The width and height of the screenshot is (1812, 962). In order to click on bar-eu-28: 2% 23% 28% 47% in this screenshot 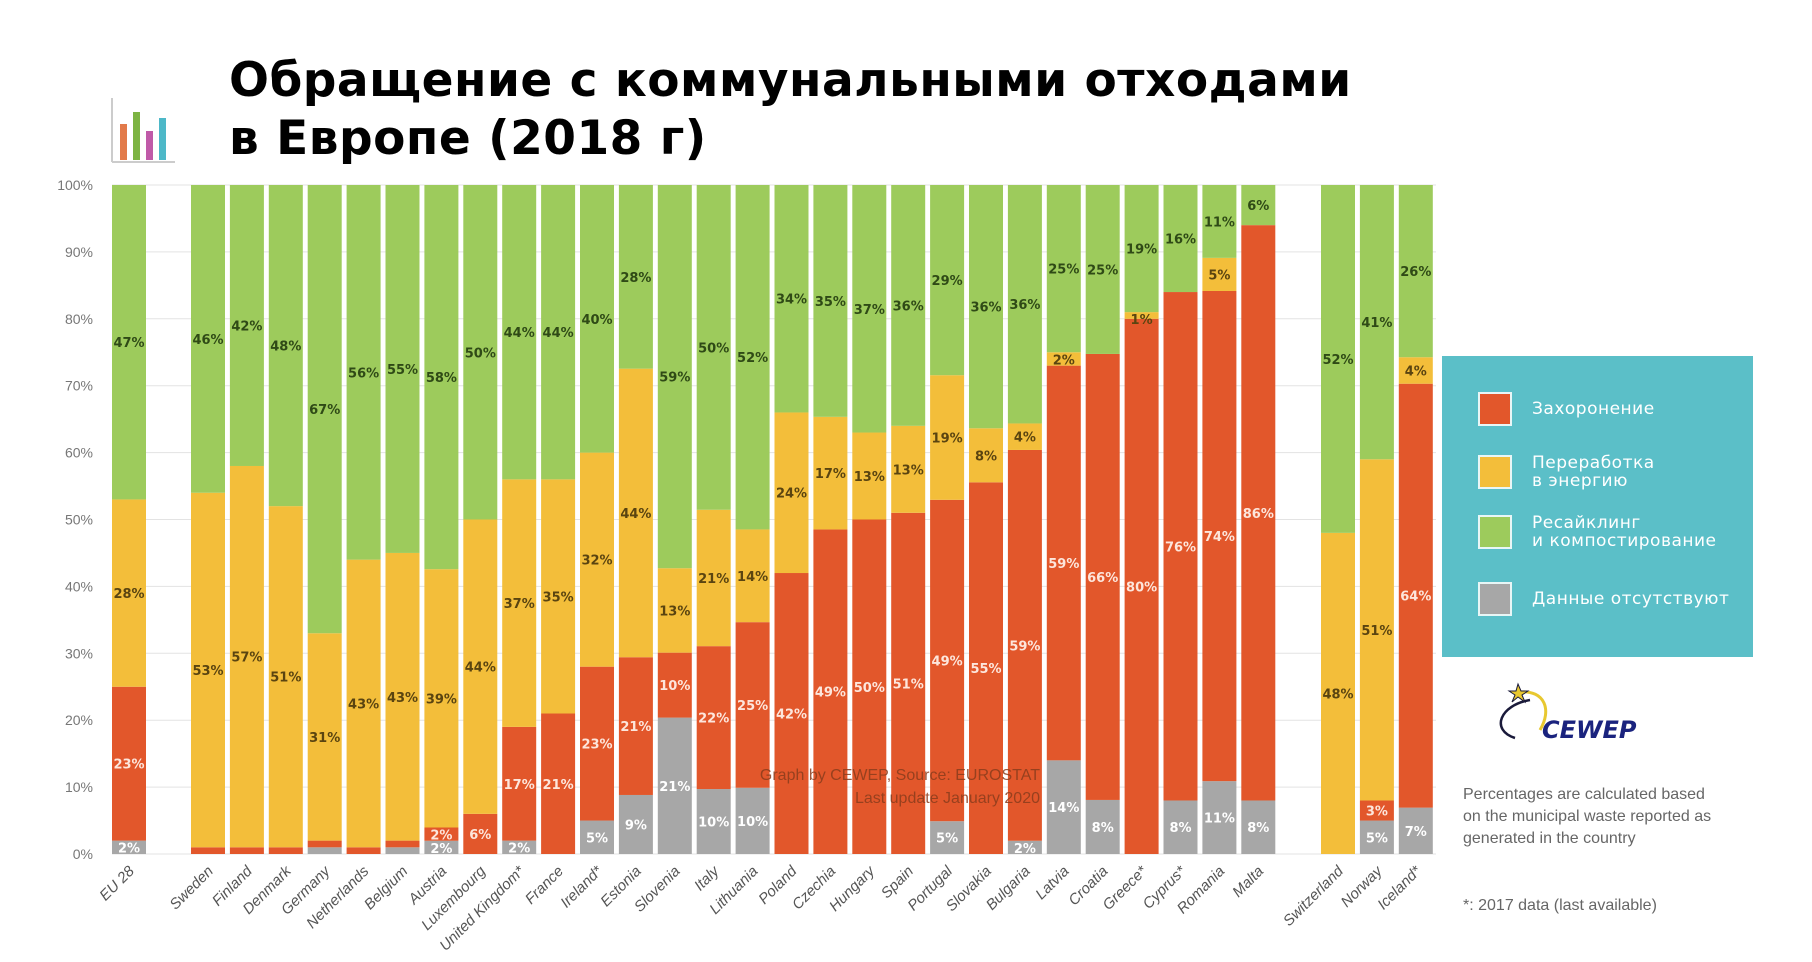, I will do `click(129, 521)`.